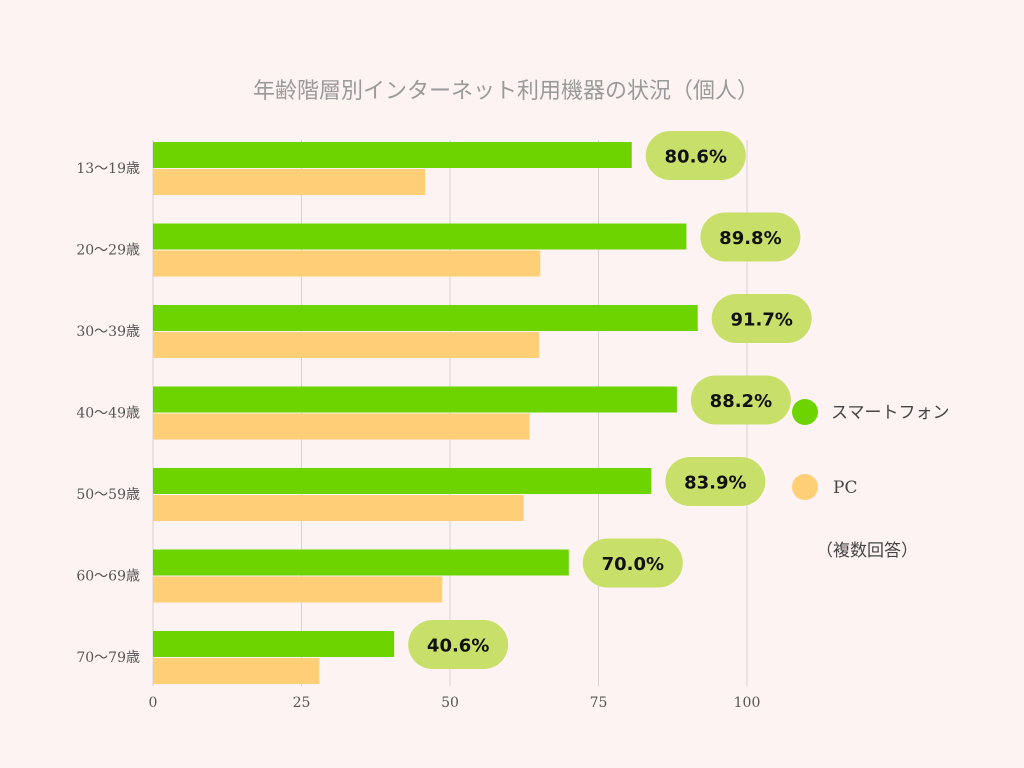 The height and width of the screenshot is (768, 1024). I want to click on data-label-smartphone: 91.7%, so click(761, 320).